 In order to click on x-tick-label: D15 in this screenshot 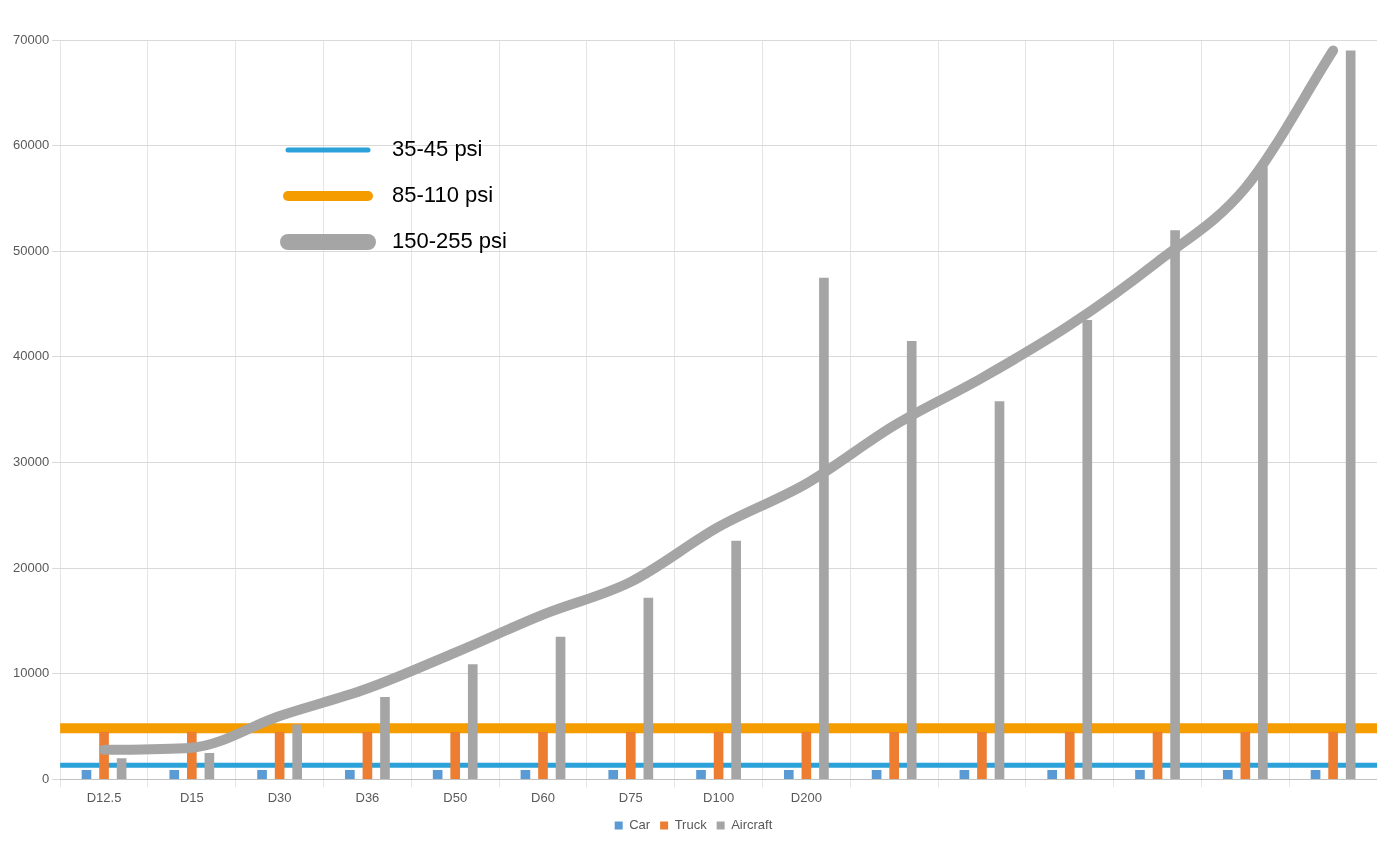, I will do `click(191, 797)`.